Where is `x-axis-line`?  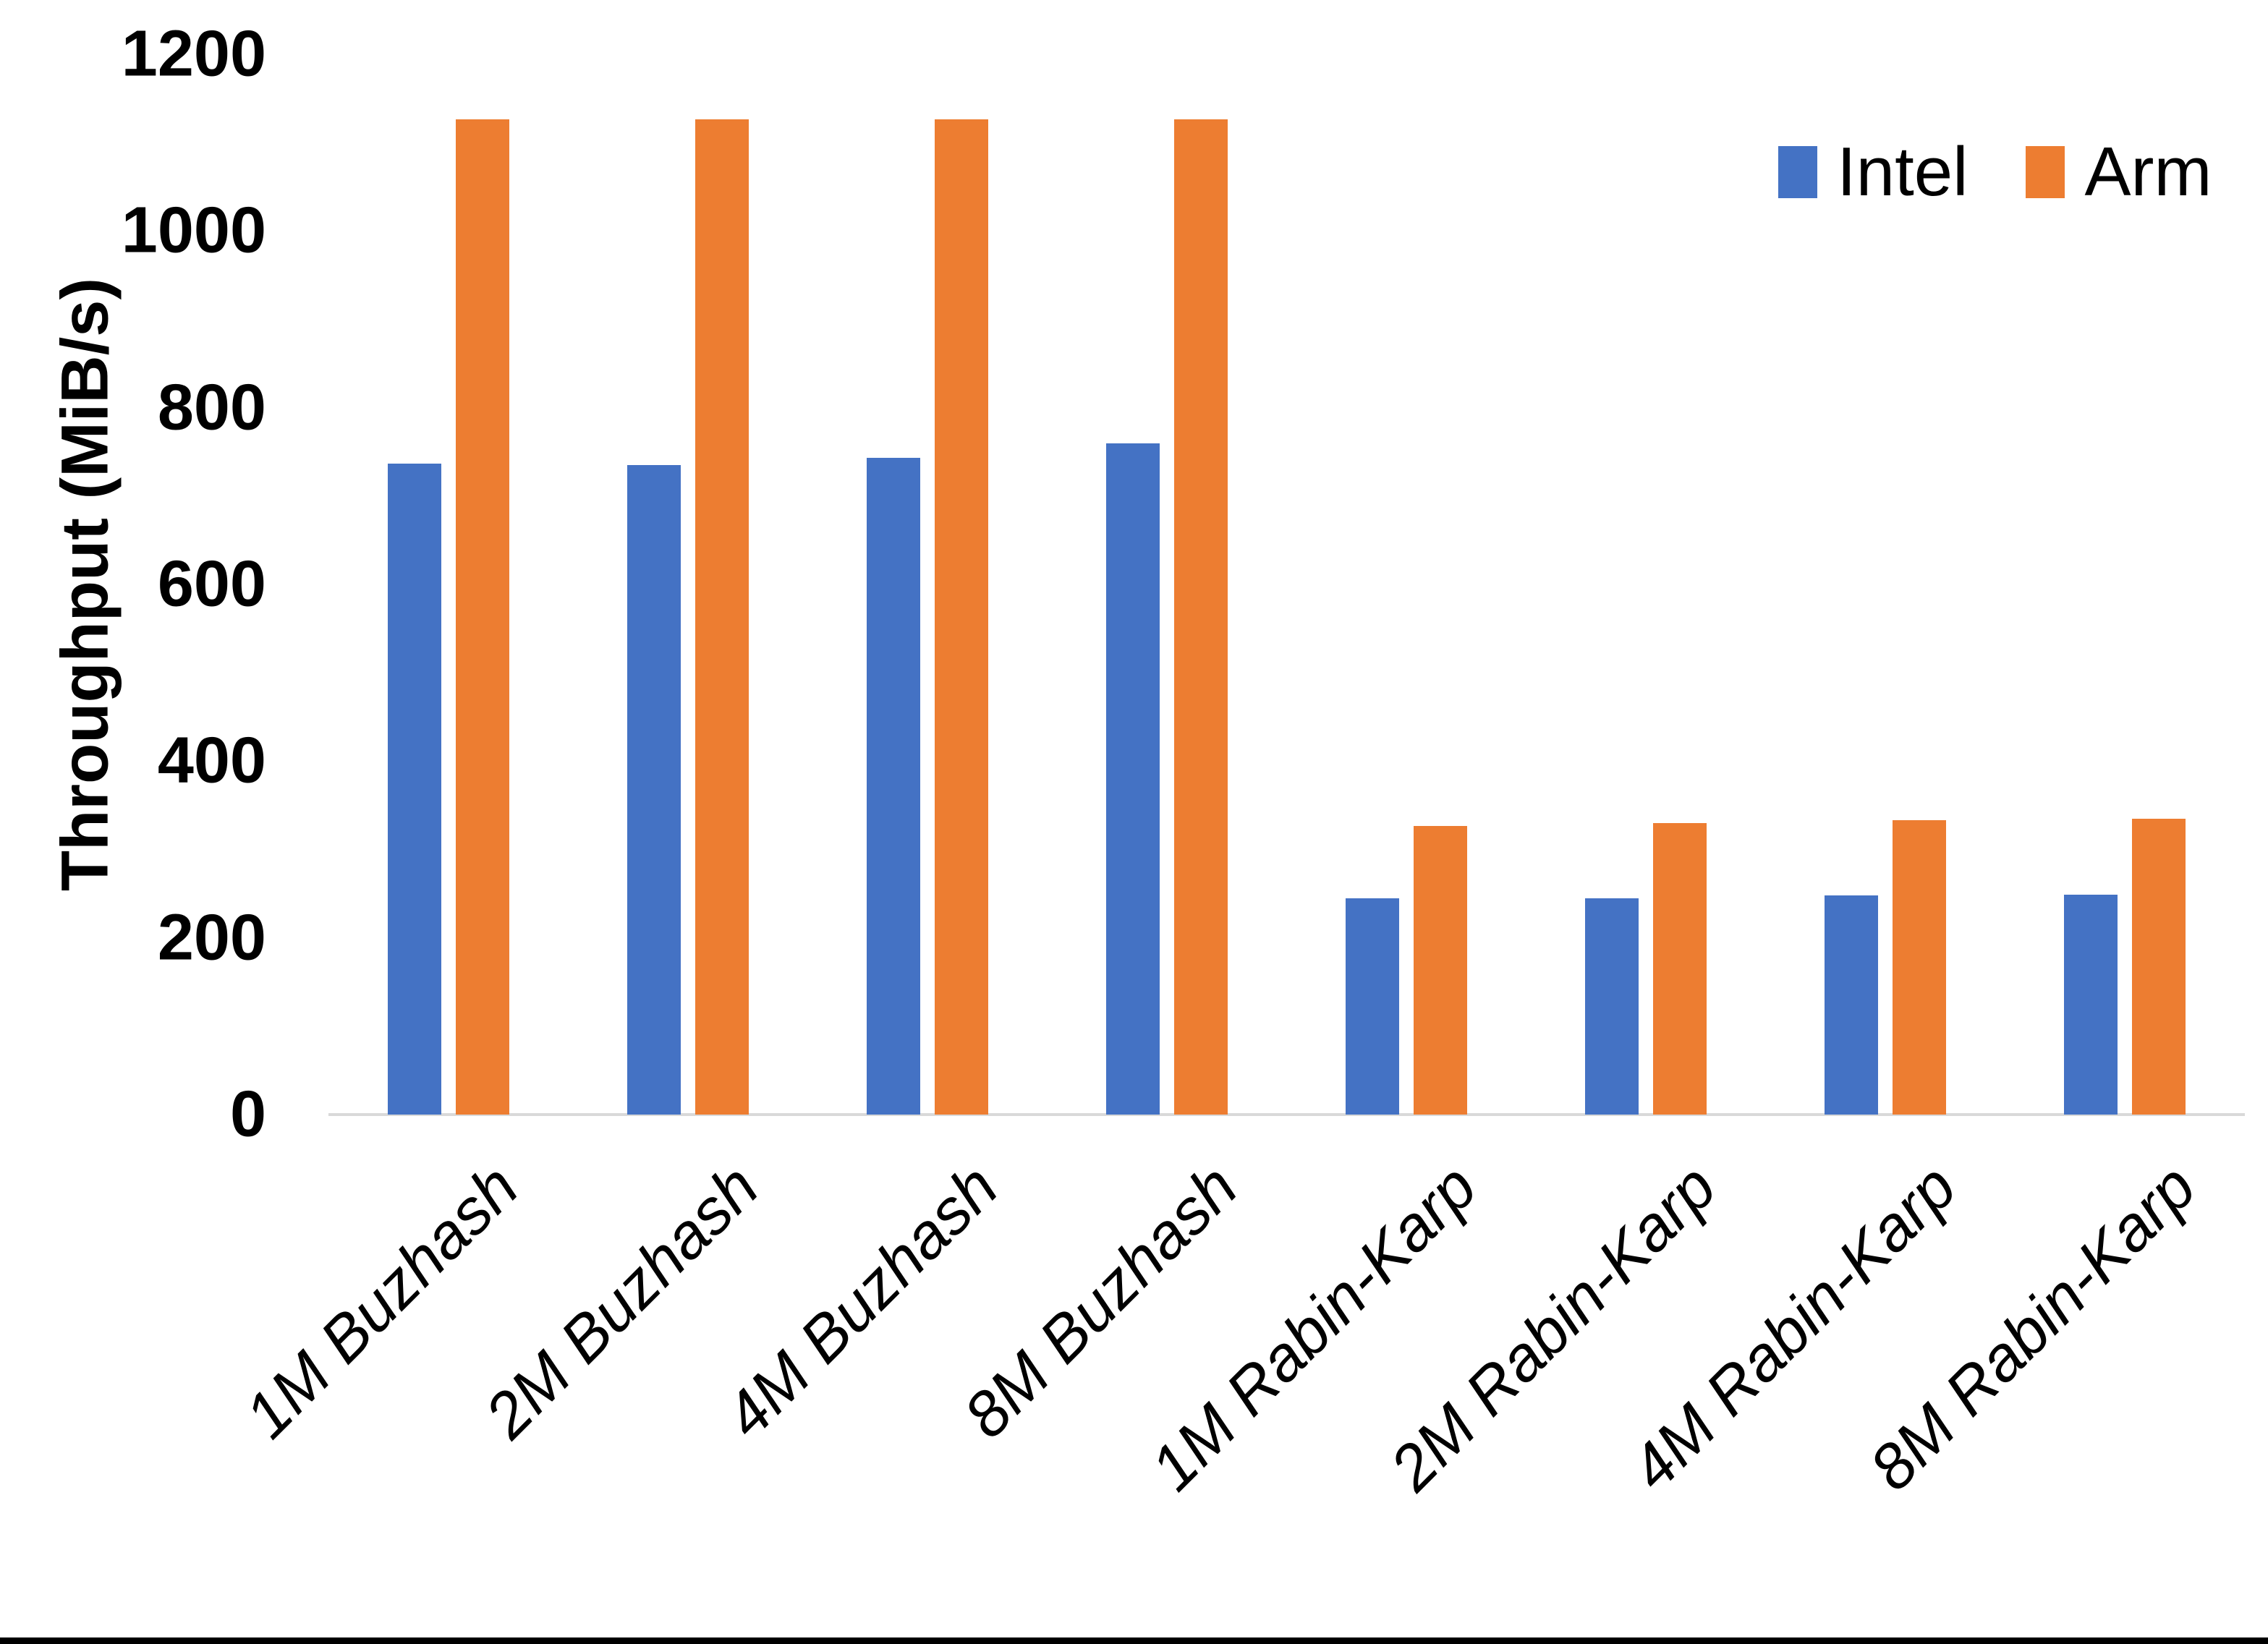 x-axis-line is located at coordinates (1286, 1114).